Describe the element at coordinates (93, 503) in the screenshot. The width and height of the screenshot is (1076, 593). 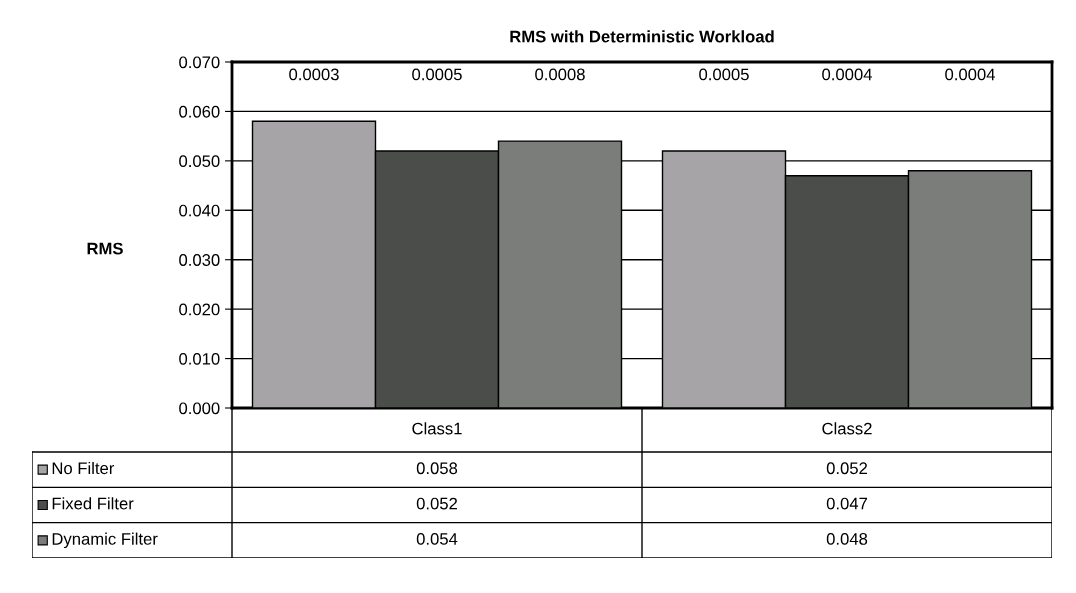
I see `legend-label: Fixed Filter` at that location.